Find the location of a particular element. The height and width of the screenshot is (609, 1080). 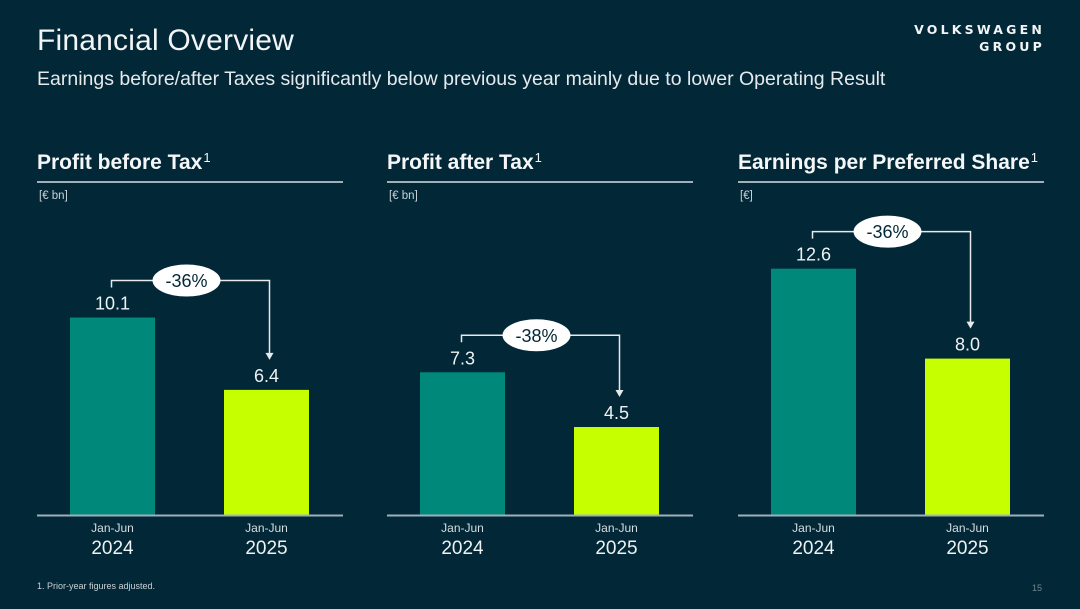

panel-title-text: Earnings per Preferred Share is located at coordinates (884, 162).